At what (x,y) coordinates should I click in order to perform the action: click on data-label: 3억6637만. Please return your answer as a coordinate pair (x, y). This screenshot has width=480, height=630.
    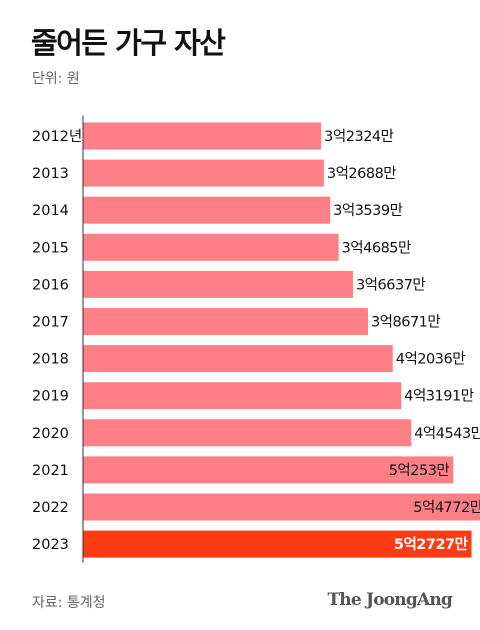
    Looking at the image, I should click on (390, 284).